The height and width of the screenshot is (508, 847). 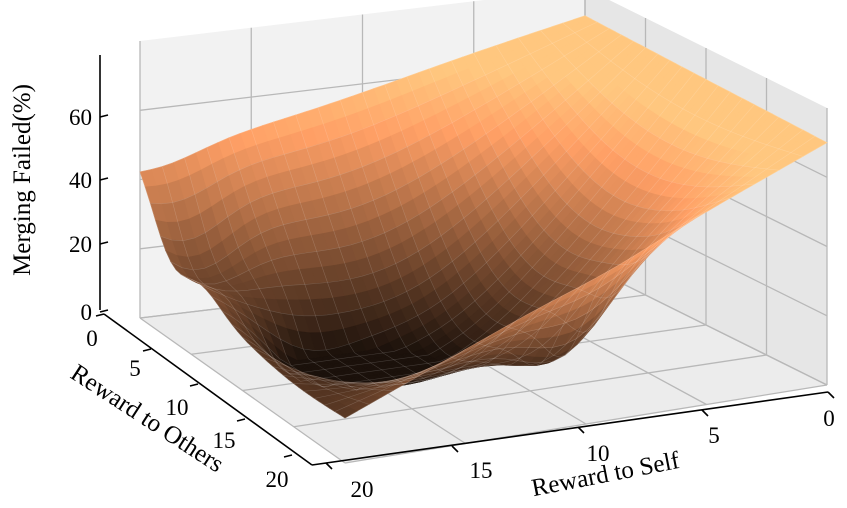 I want to click on y-tick-label: 20, so click(x=362, y=489).